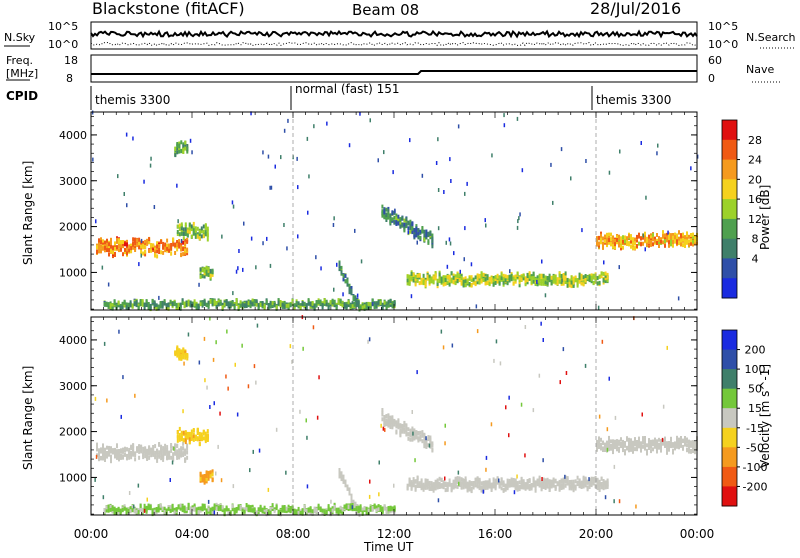 Image resolution: width=800 pixels, height=558 pixels. Describe the element at coordinates (63, 26) in the screenshot. I see `nsky-tick-top: 10^5` at that location.